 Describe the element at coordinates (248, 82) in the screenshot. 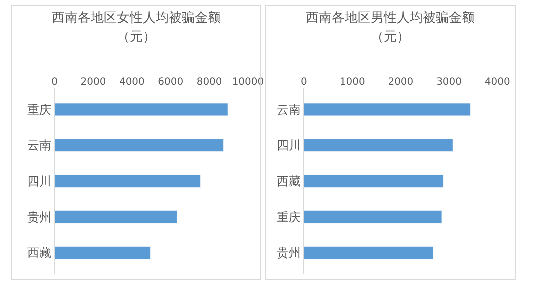

I see `x-tick-label: 10000` at that location.